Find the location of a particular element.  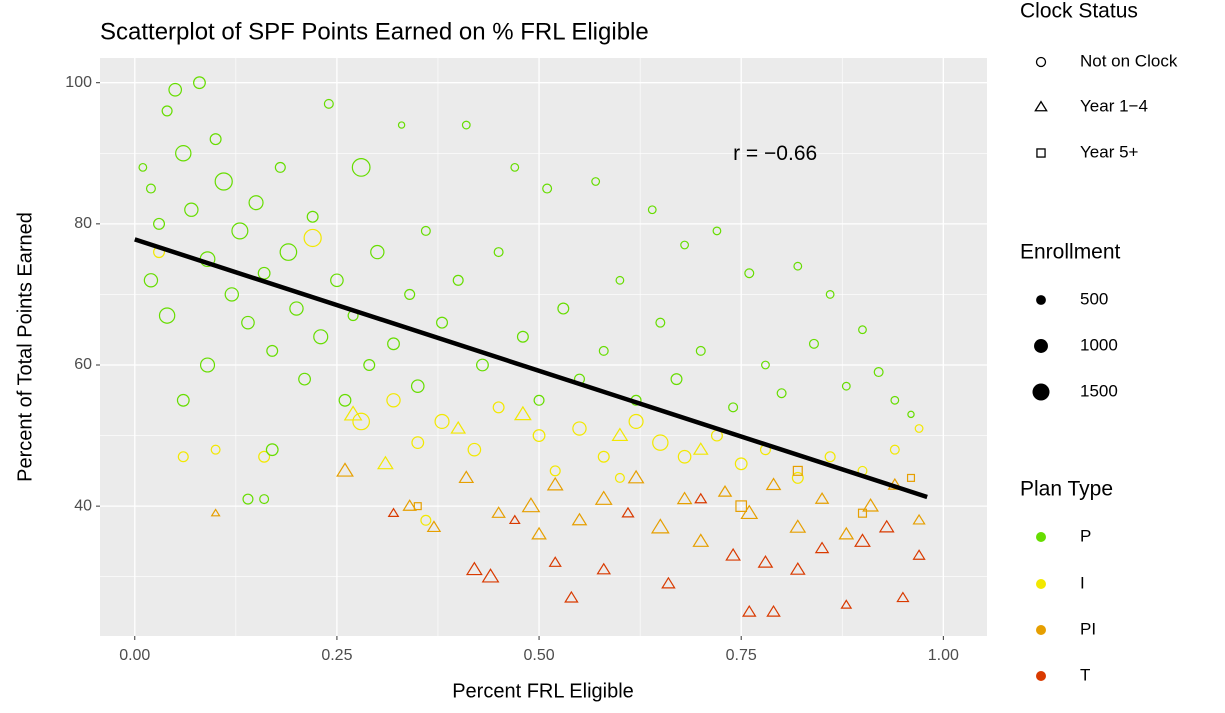

legend-size is located at coordinates (1041, 392).